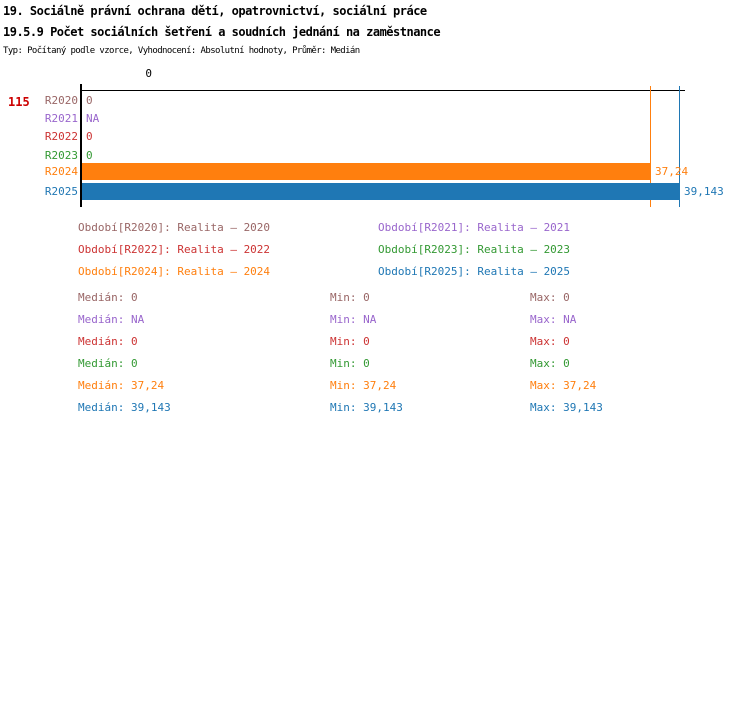 The width and height of the screenshot is (750, 706). What do you see at coordinates (474, 227) in the screenshot?
I see `legend-item-r2021: Období[R2021]: Realita – 2021` at bounding box center [474, 227].